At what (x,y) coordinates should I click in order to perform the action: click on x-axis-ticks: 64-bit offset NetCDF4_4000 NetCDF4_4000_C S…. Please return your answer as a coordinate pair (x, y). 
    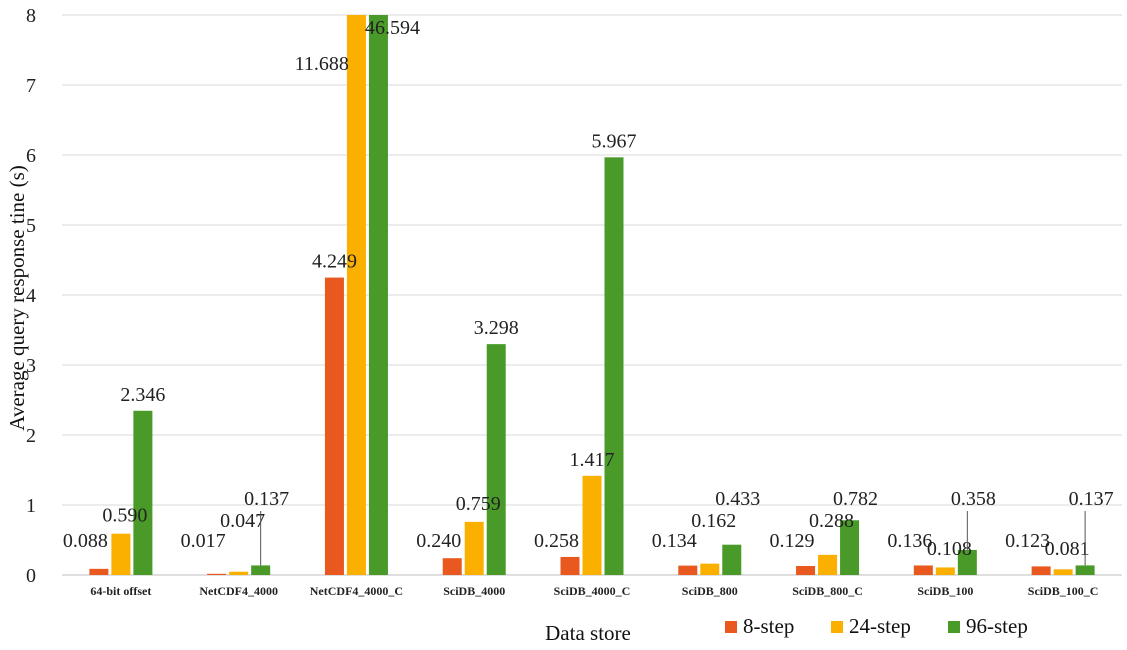
    Looking at the image, I should click on (594, 591).